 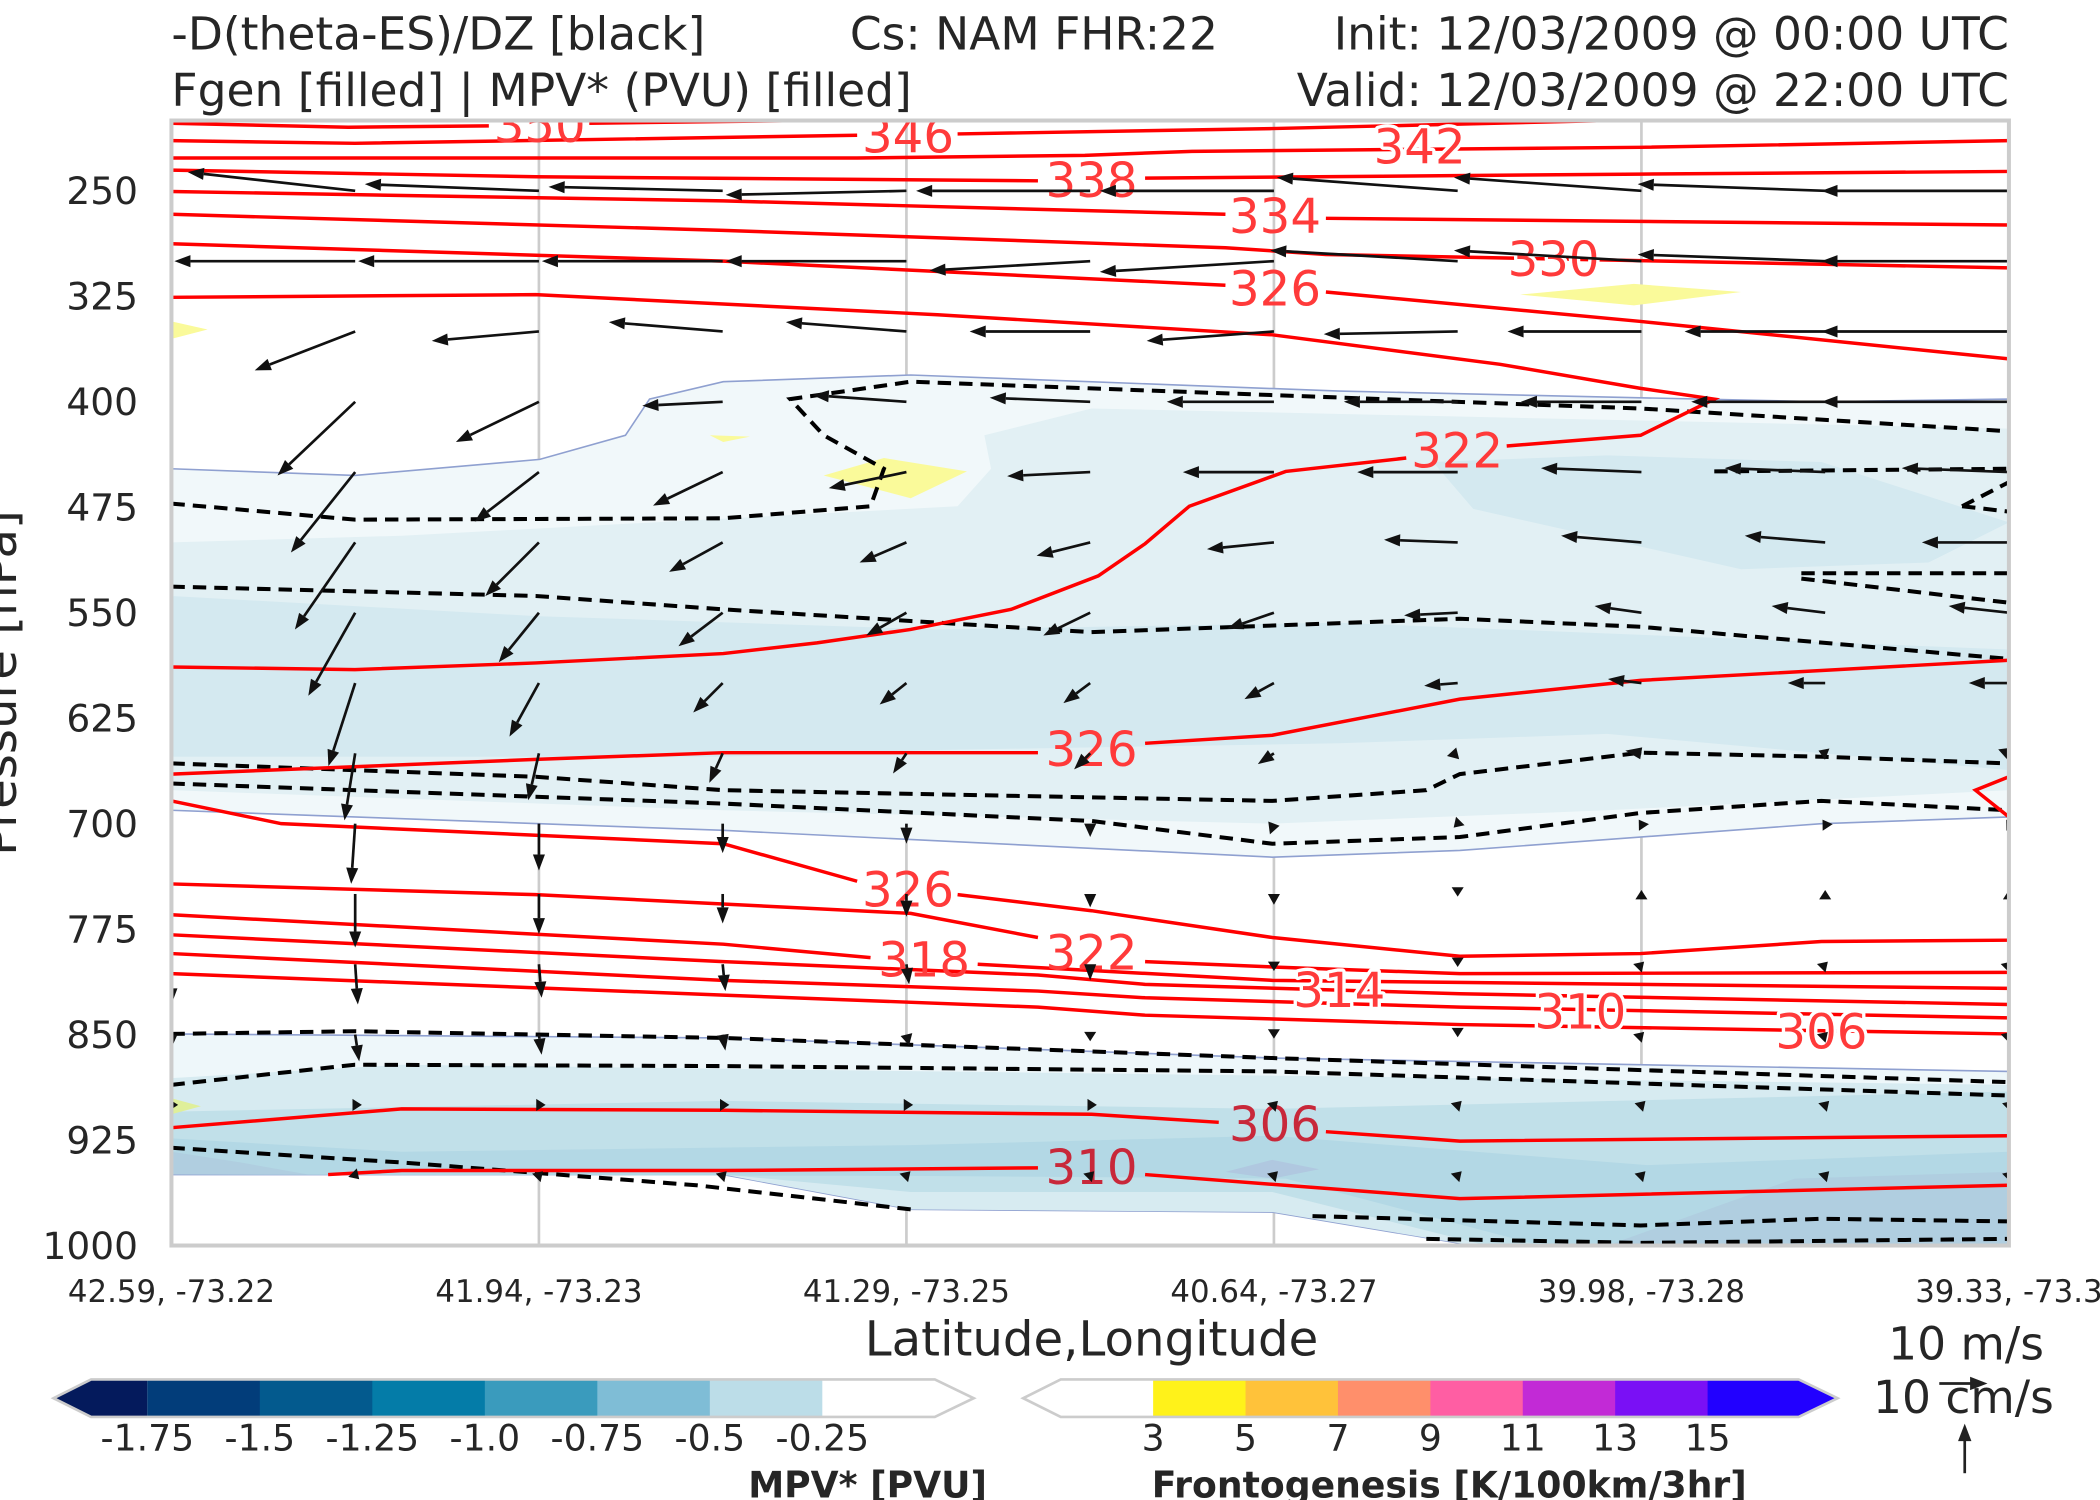 I want to click on y-axis-ticks: 250 325 400 475 550 625 700 775 850 925 1000, so click(x=90, y=718).